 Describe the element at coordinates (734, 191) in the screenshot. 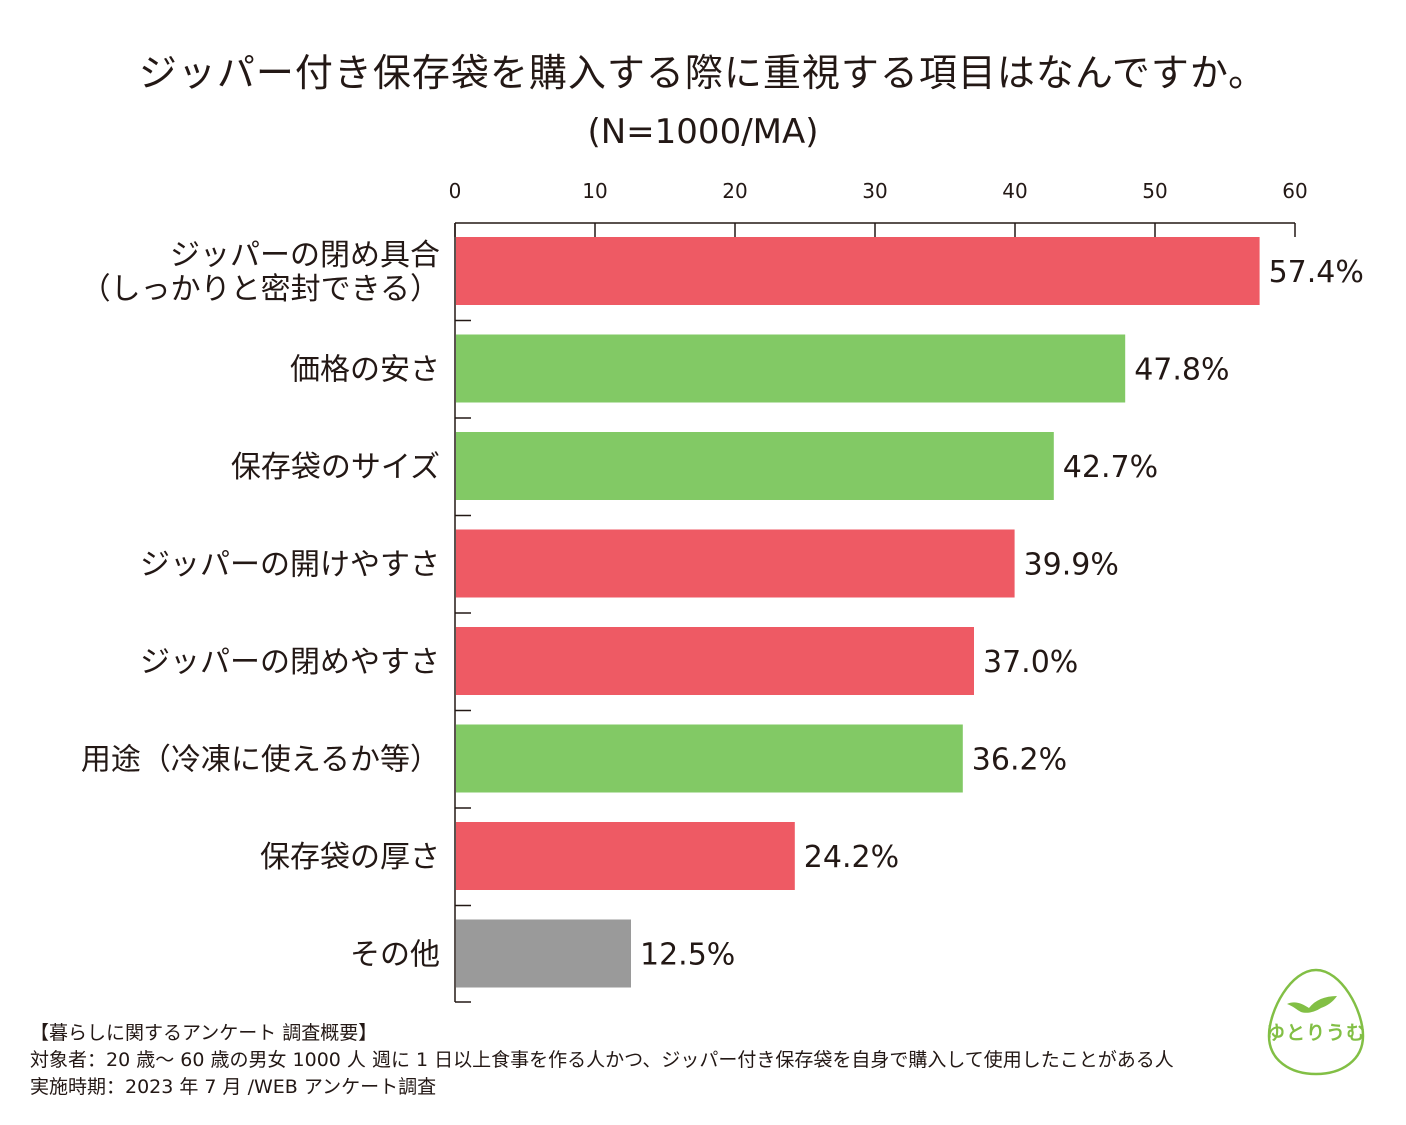

I see `x-tick-label: 20` at that location.